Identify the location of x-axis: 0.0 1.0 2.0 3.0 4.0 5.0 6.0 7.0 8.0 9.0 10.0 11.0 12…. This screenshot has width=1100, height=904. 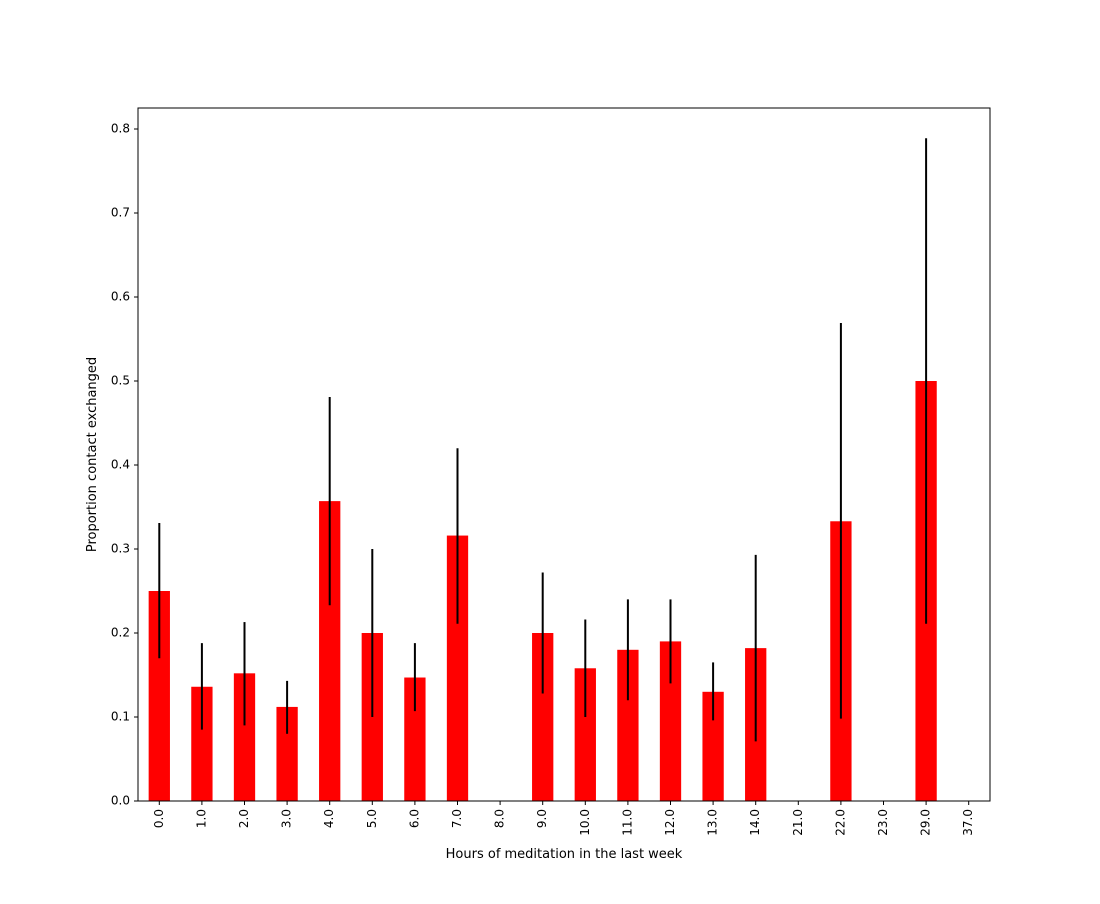
(563, 818).